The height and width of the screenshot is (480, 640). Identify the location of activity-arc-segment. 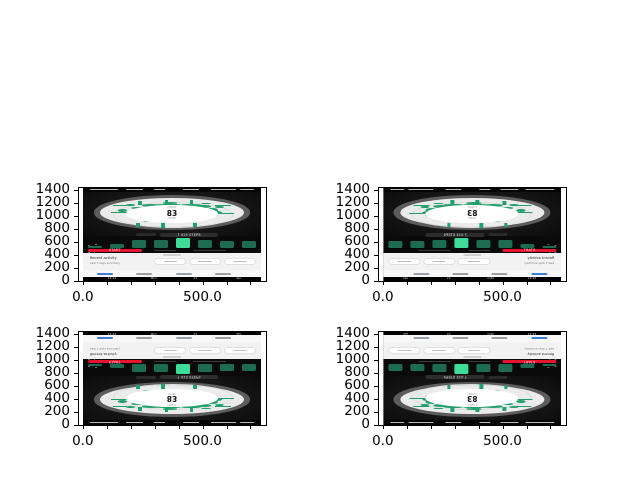
(123, 210).